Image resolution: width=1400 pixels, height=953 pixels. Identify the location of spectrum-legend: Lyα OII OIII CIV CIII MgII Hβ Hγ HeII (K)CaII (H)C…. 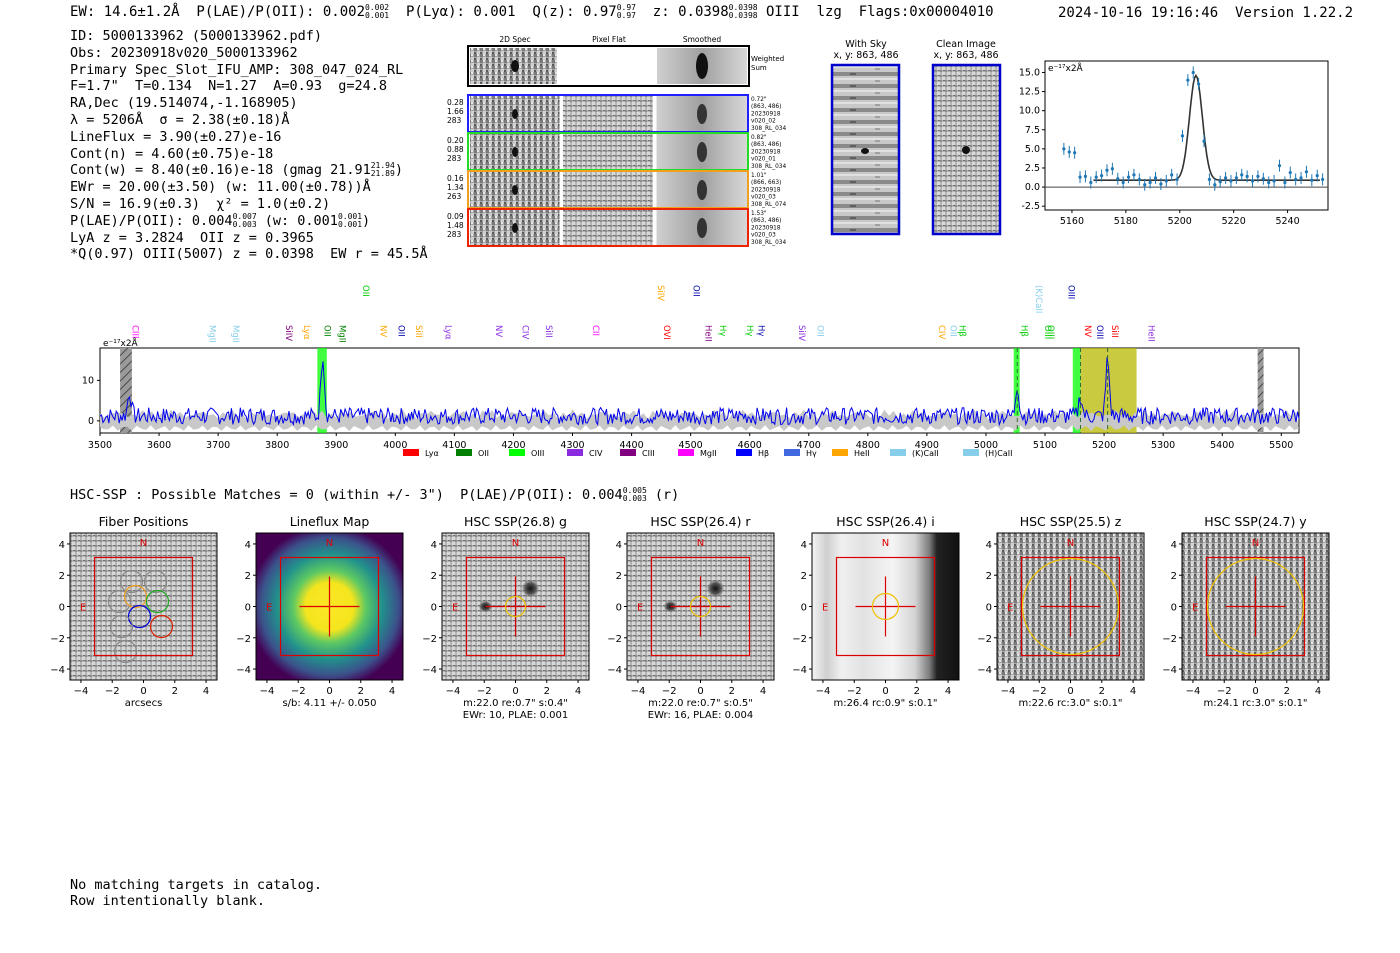
(707, 453).